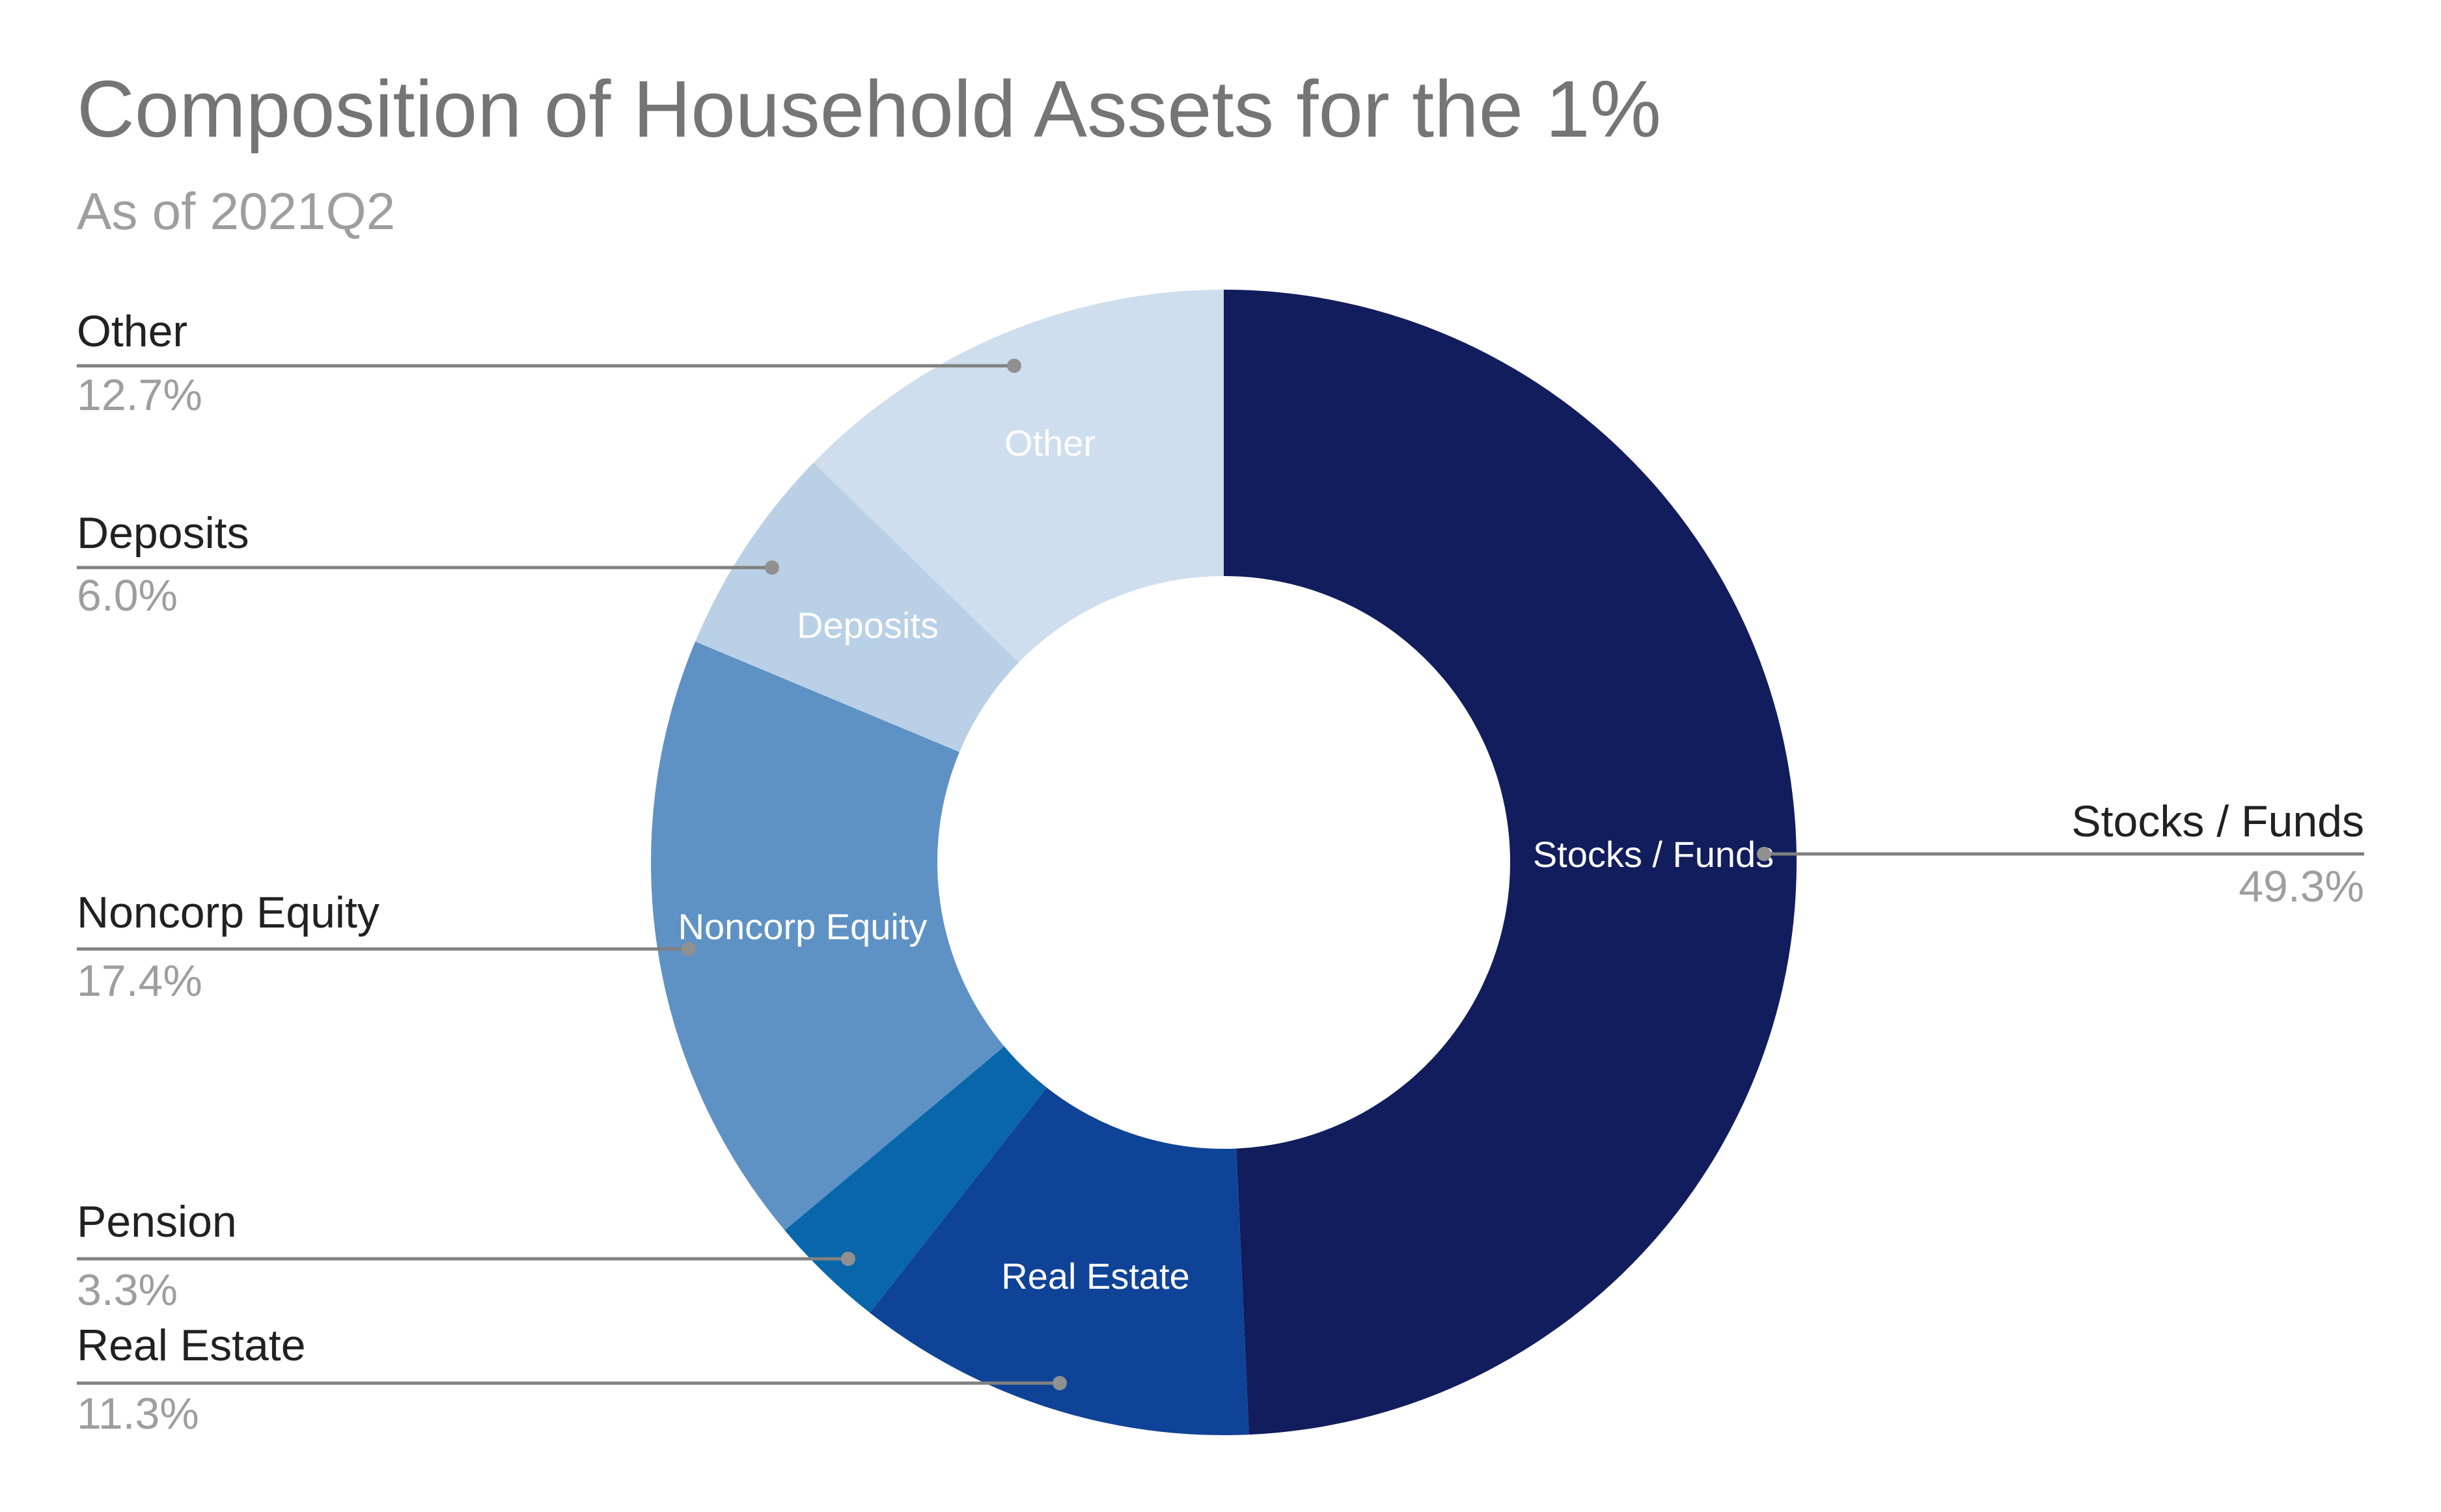 The width and height of the screenshot is (2441, 1512). I want to click on callout-value-other: 12.7%, so click(139, 395).